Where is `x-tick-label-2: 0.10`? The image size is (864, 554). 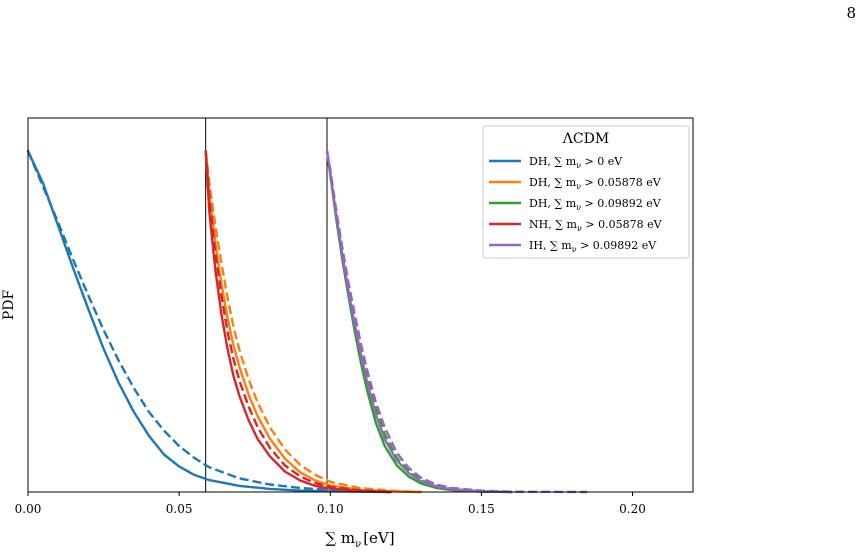
x-tick-label-2: 0.10 is located at coordinates (330, 509).